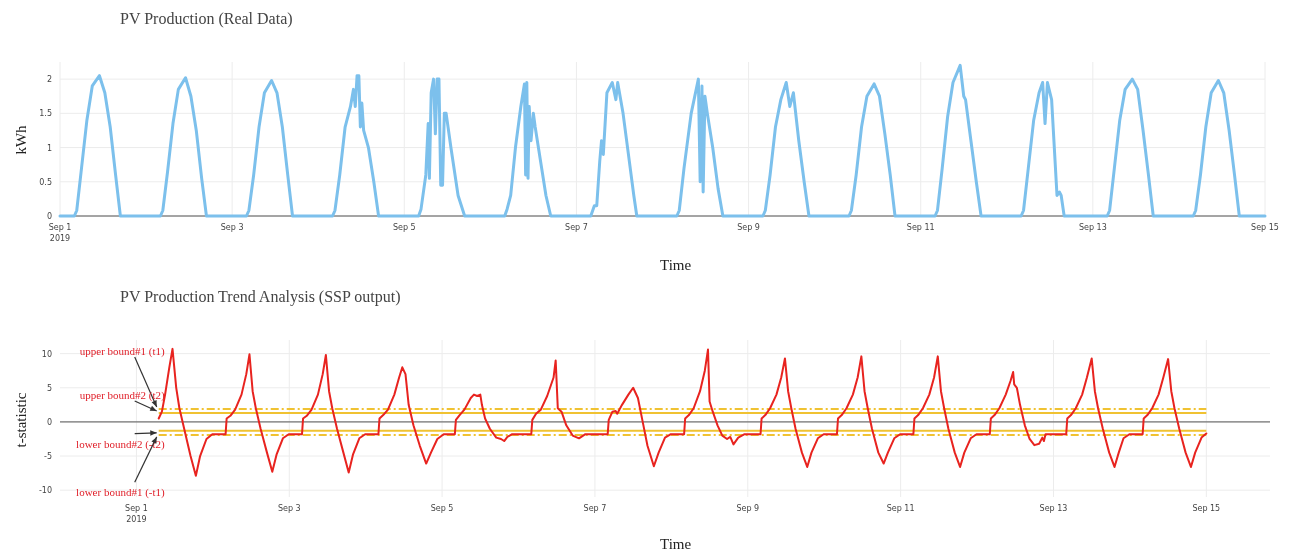 The image size is (1291, 554). Describe the element at coordinates (46, 354) in the screenshot. I see `y-tick-label: 10` at that location.